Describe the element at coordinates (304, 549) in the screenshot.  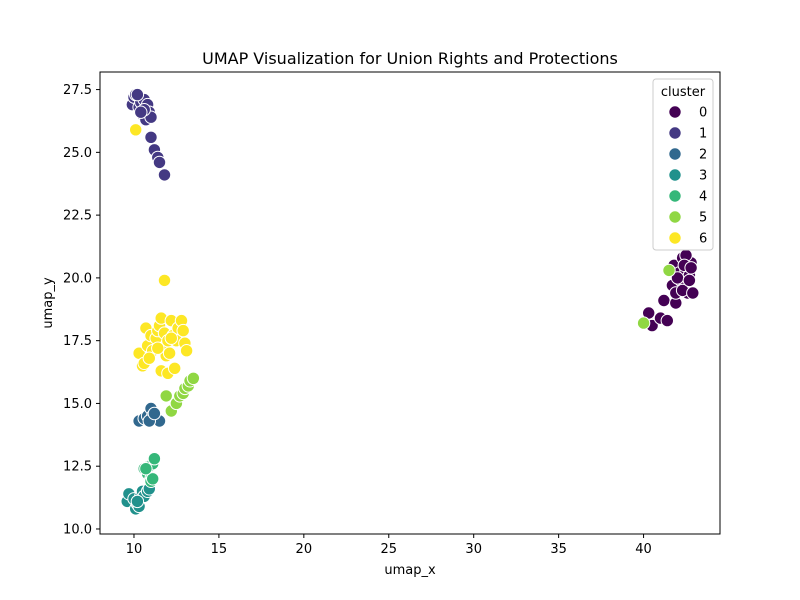
I see `x-tick-label: 20` at that location.